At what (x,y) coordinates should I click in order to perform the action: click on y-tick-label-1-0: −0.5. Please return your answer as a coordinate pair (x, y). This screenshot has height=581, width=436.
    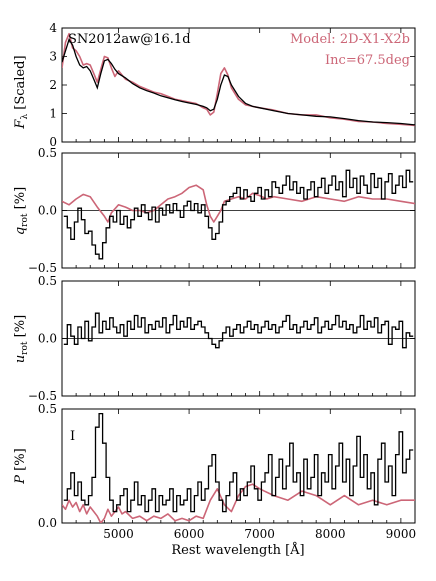
    Looking at the image, I should click on (42, 268).